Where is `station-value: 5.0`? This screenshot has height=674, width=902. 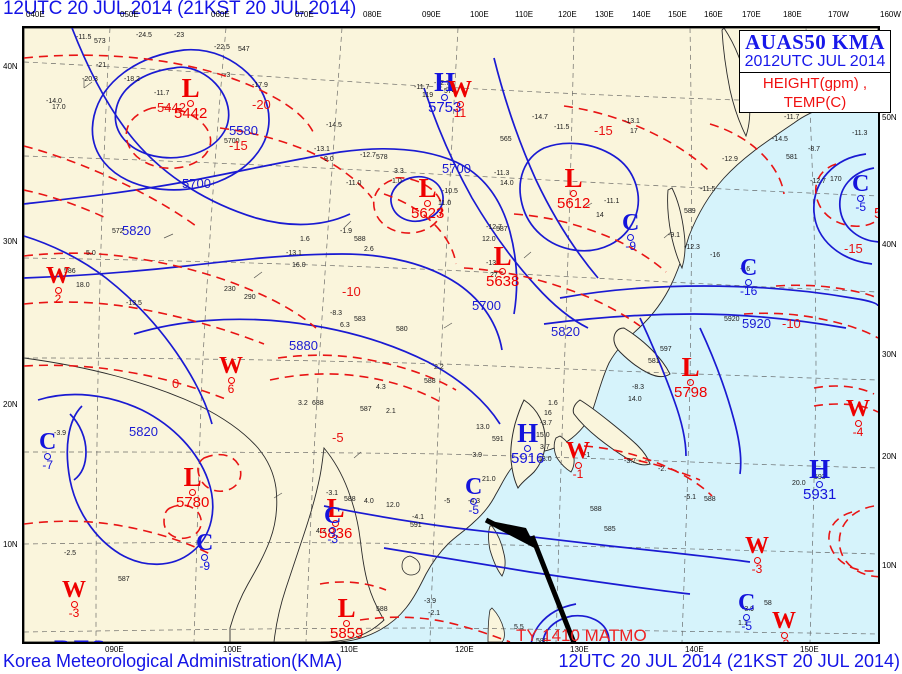
station-value: 5.0 is located at coordinates (91, 253).